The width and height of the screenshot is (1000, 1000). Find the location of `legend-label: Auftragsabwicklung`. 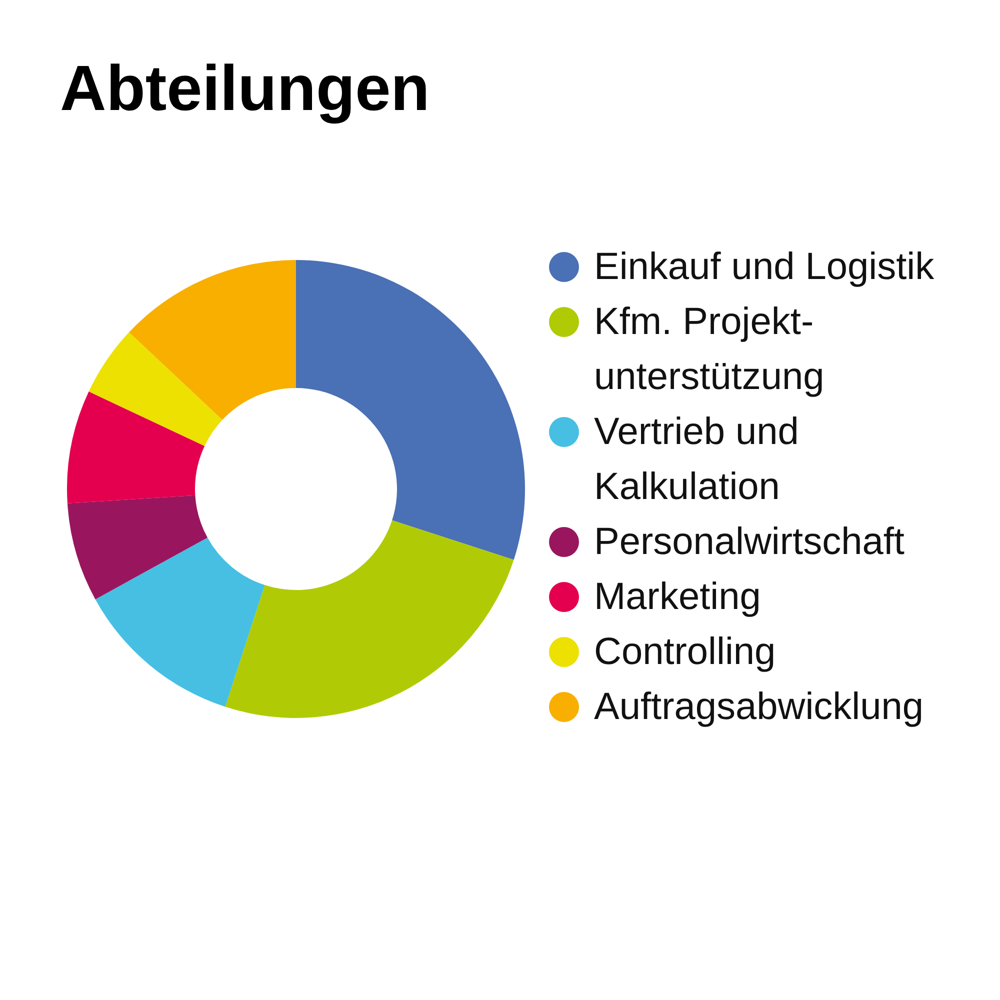

legend-label: Auftragsabwicklung is located at coordinates (759, 707).